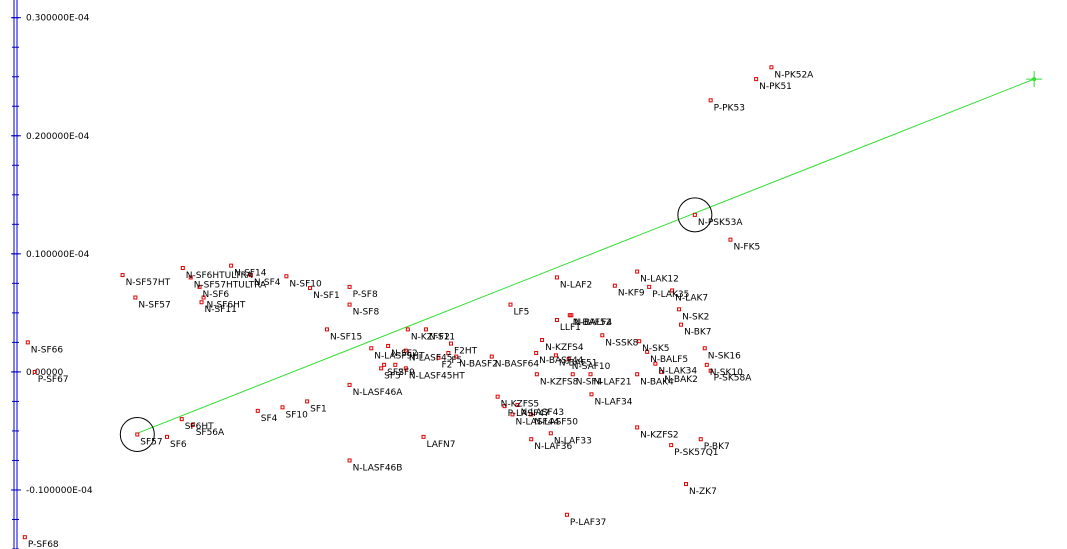  Describe the element at coordinates (520, 405) in the screenshot. I see `point-label-55: N-KZFS5` at that location.